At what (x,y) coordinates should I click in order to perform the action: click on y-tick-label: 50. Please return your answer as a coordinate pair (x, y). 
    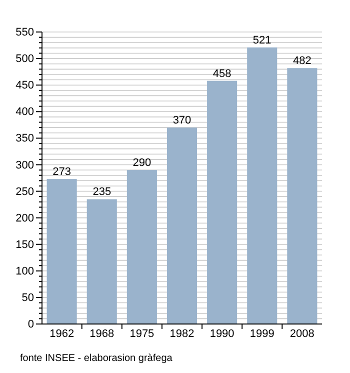
    Looking at the image, I should click on (28, 298).